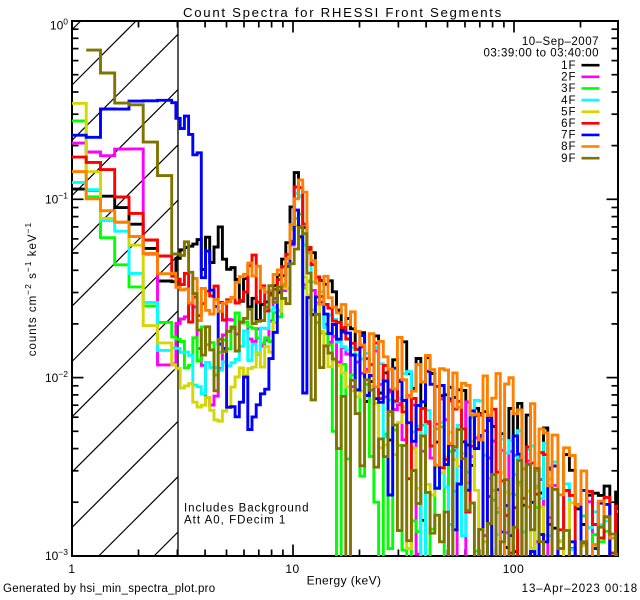 This screenshot has height=600, width=640. Describe the element at coordinates (568, 101) in the screenshot. I see `svg-text: 4F` at that location.